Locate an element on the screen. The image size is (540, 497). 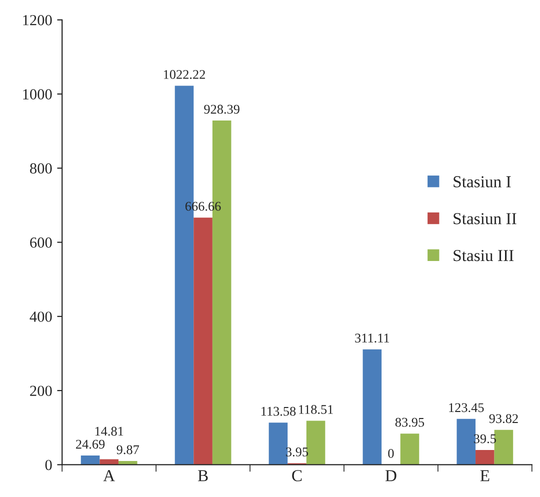
data-label: 1022.22 is located at coordinates (184, 74).